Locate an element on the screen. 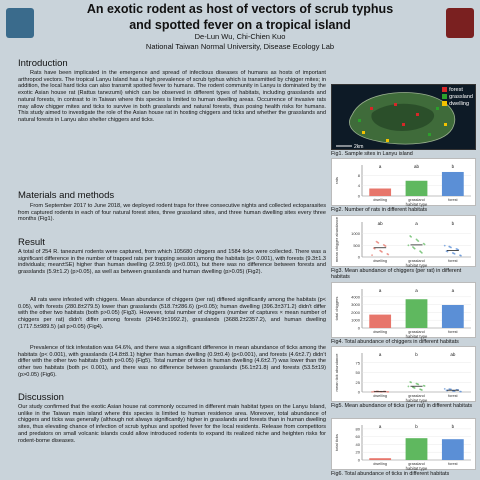  scale-label: 2km is located at coordinates (358, 147).